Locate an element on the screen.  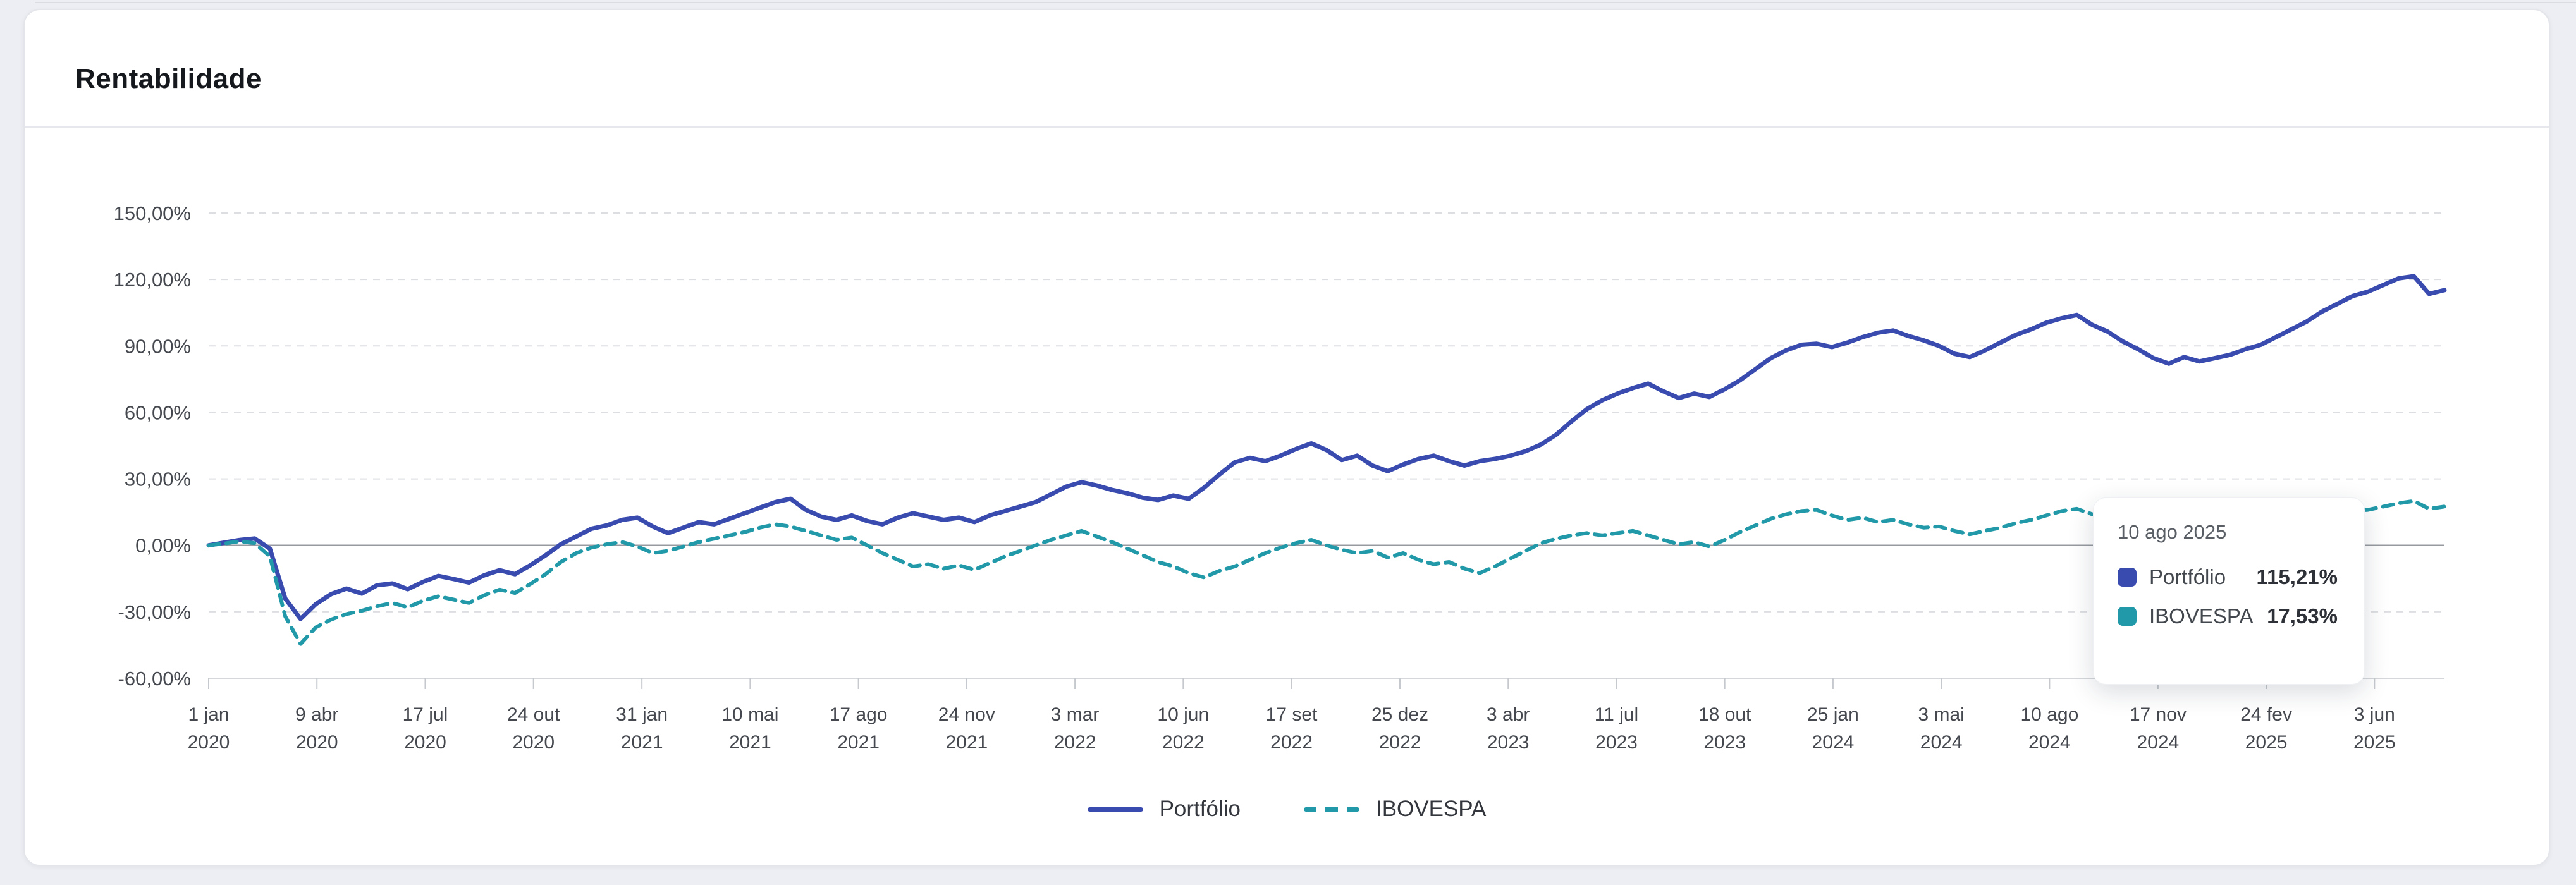
portfolio-swatch-icon is located at coordinates (2127, 577).